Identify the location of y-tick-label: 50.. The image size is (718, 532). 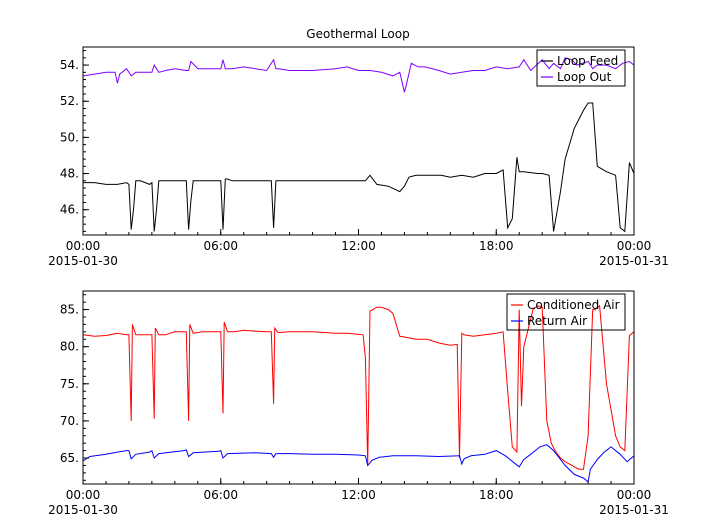
(69, 137).